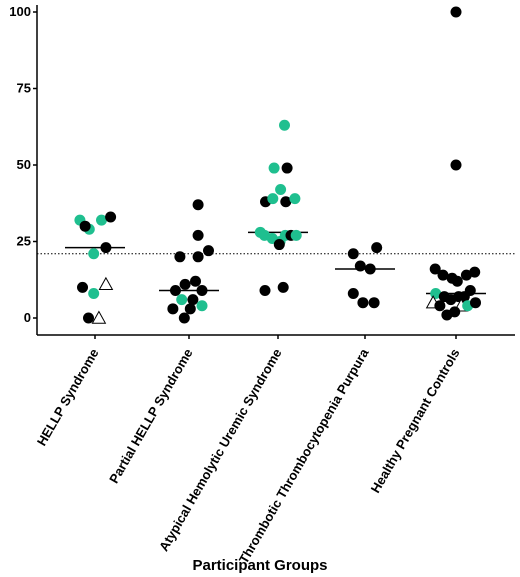  What do you see at coordinates (20, 11) in the screenshot?
I see `y-tick-label-100: 100` at bounding box center [20, 11].